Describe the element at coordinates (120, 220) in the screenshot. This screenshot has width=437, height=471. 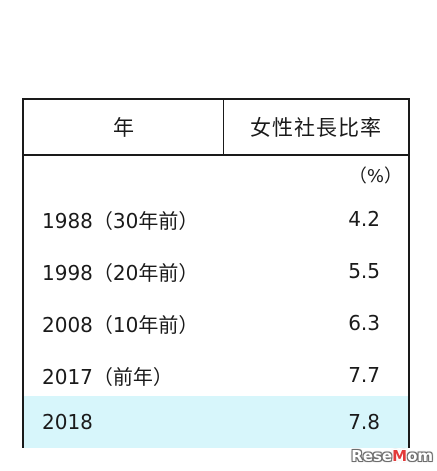
I see `row-year: 1988（30年前）` at that location.